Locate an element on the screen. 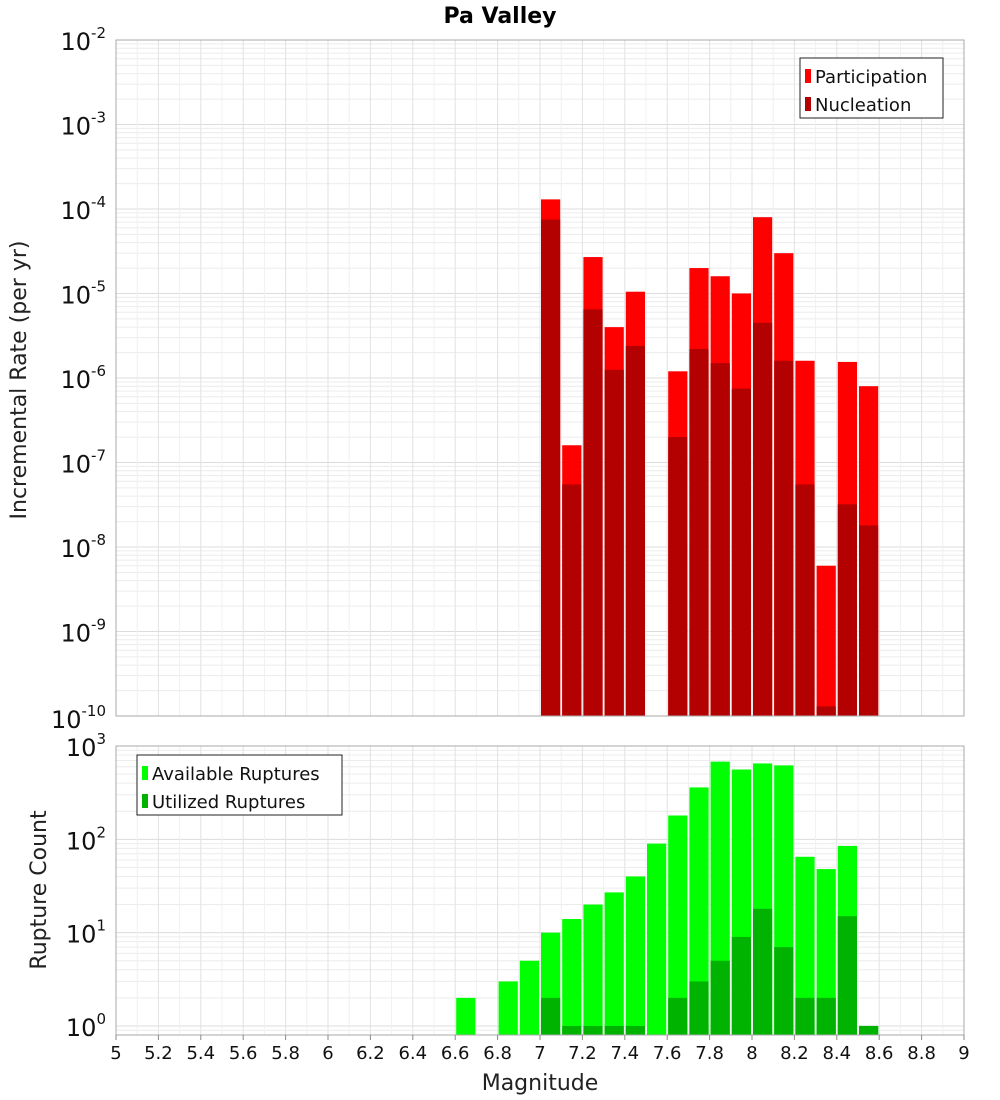  x-tick-label: 7.6 is located at coordinates (667, 1053).